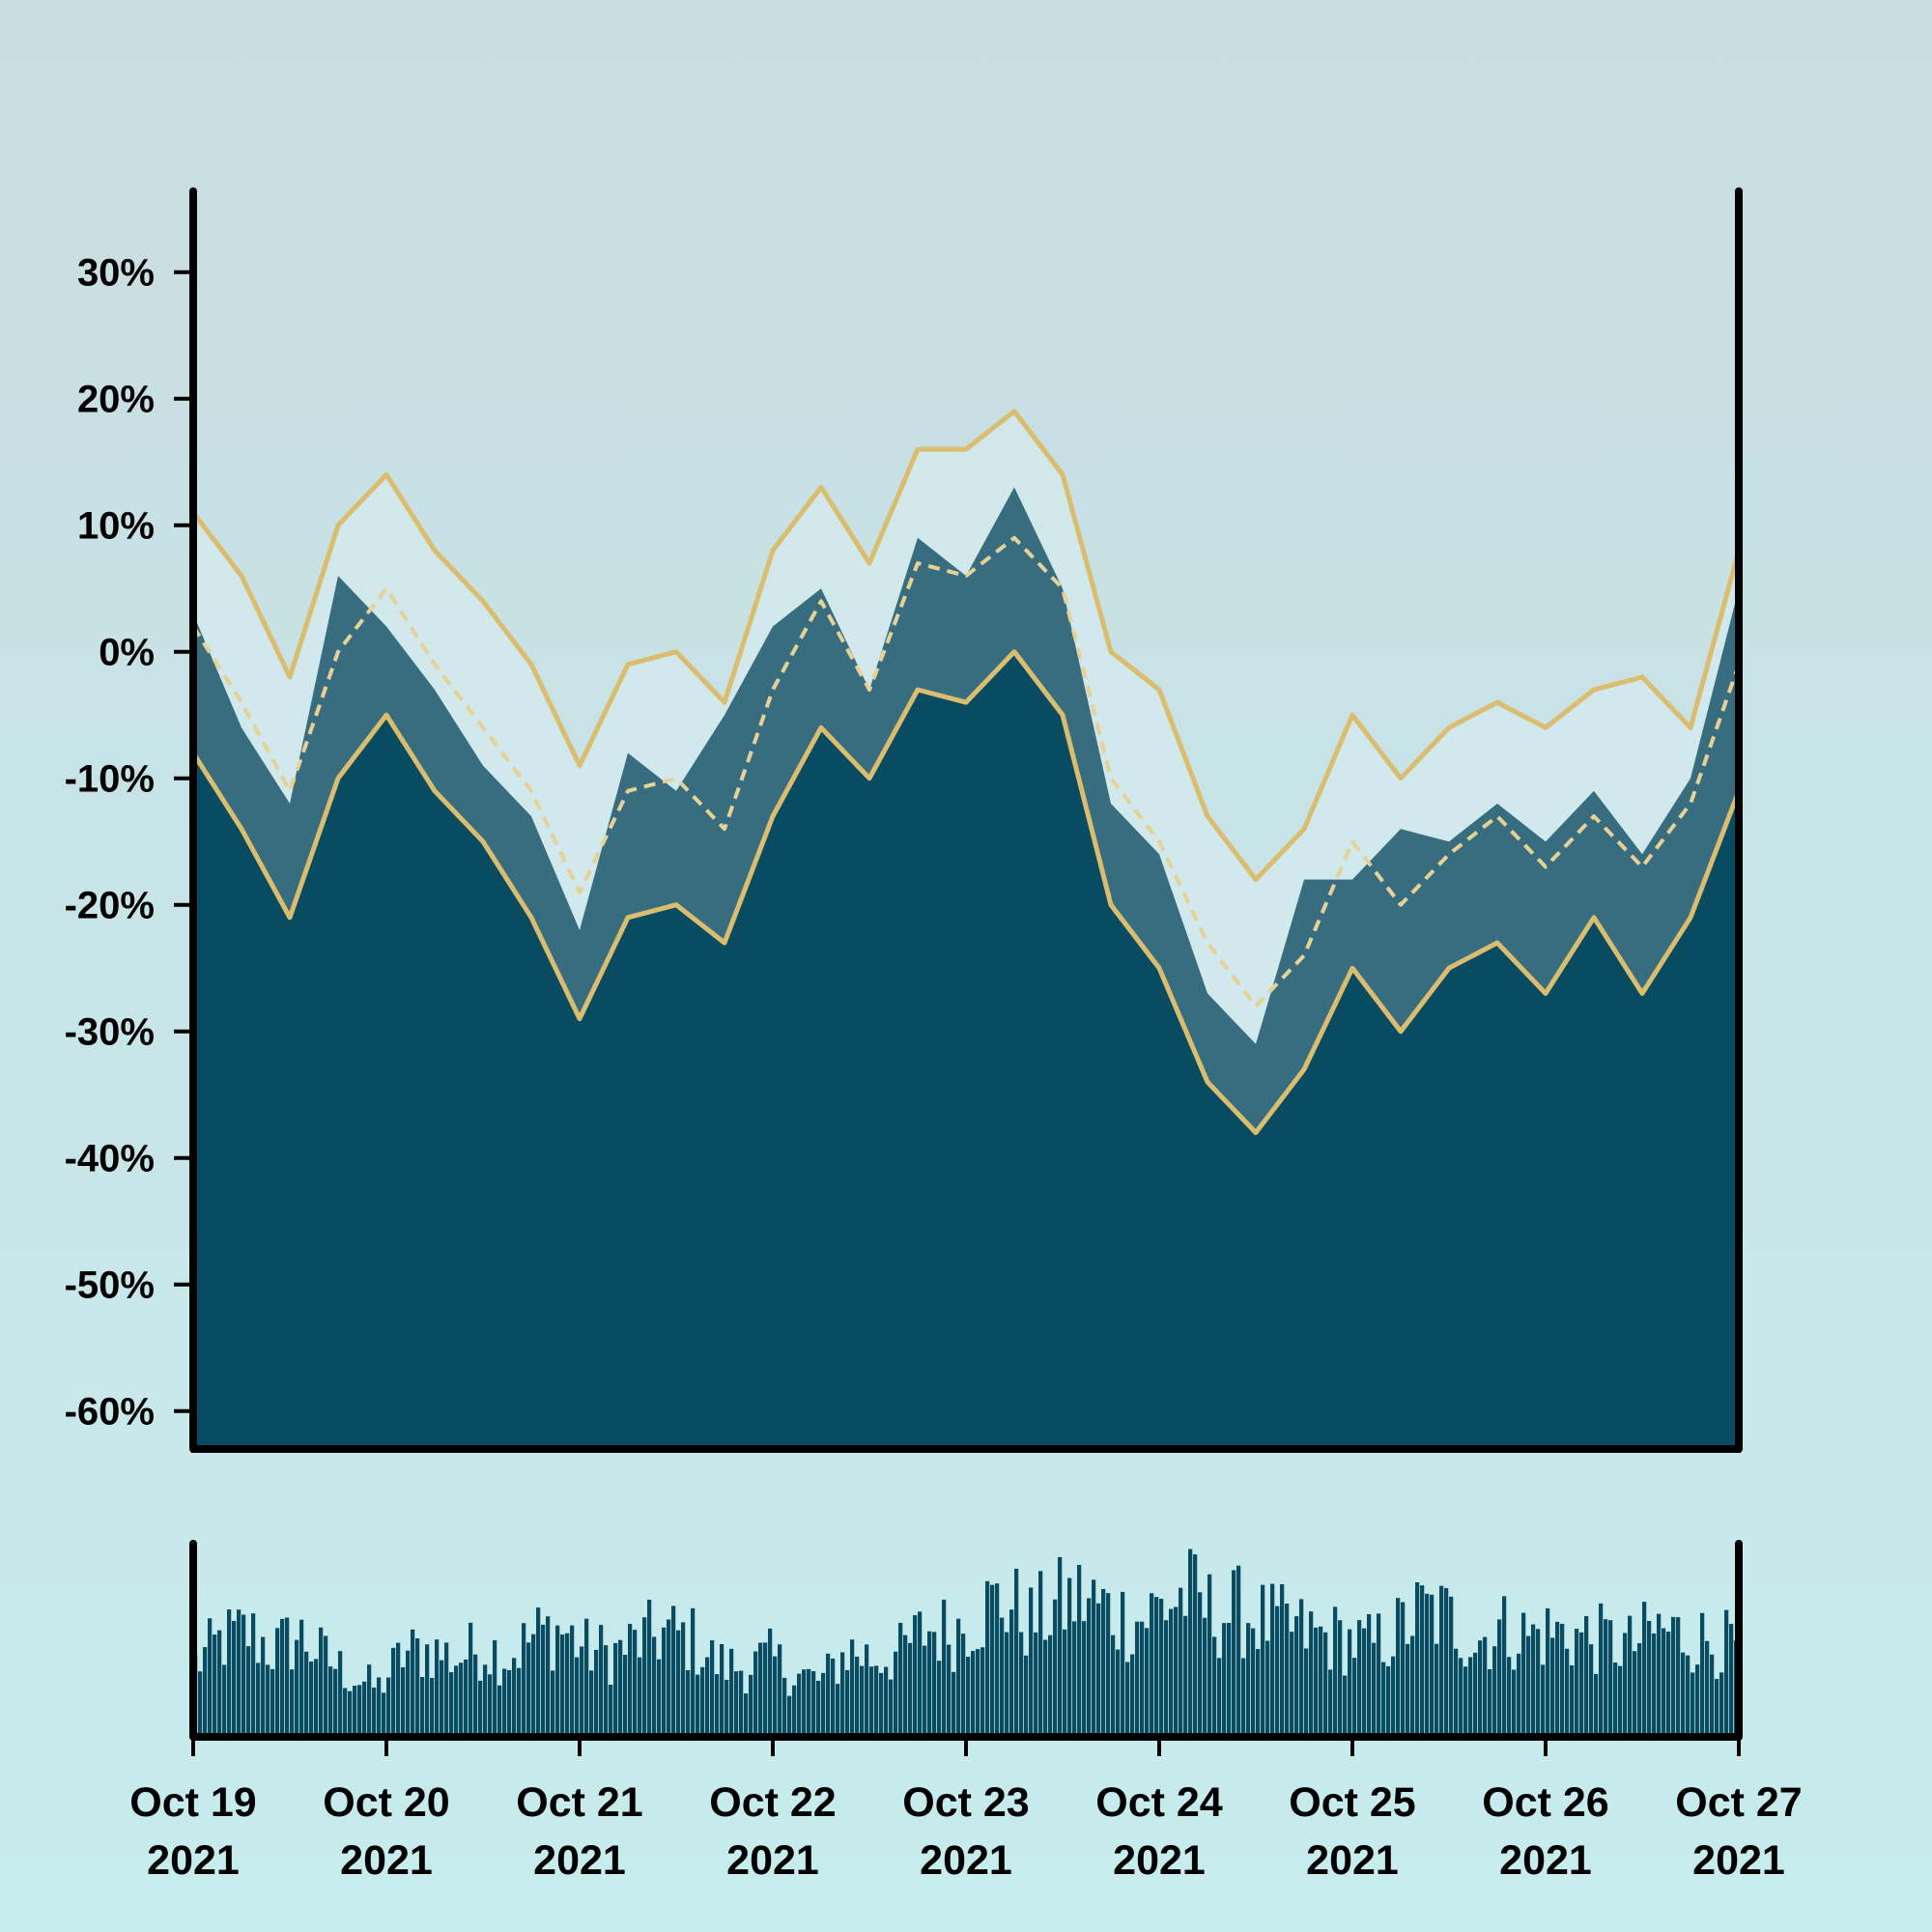 This screenshot has height=1932, width=1932. I want to click on y-tick-label: 0%, so click(127, 653).